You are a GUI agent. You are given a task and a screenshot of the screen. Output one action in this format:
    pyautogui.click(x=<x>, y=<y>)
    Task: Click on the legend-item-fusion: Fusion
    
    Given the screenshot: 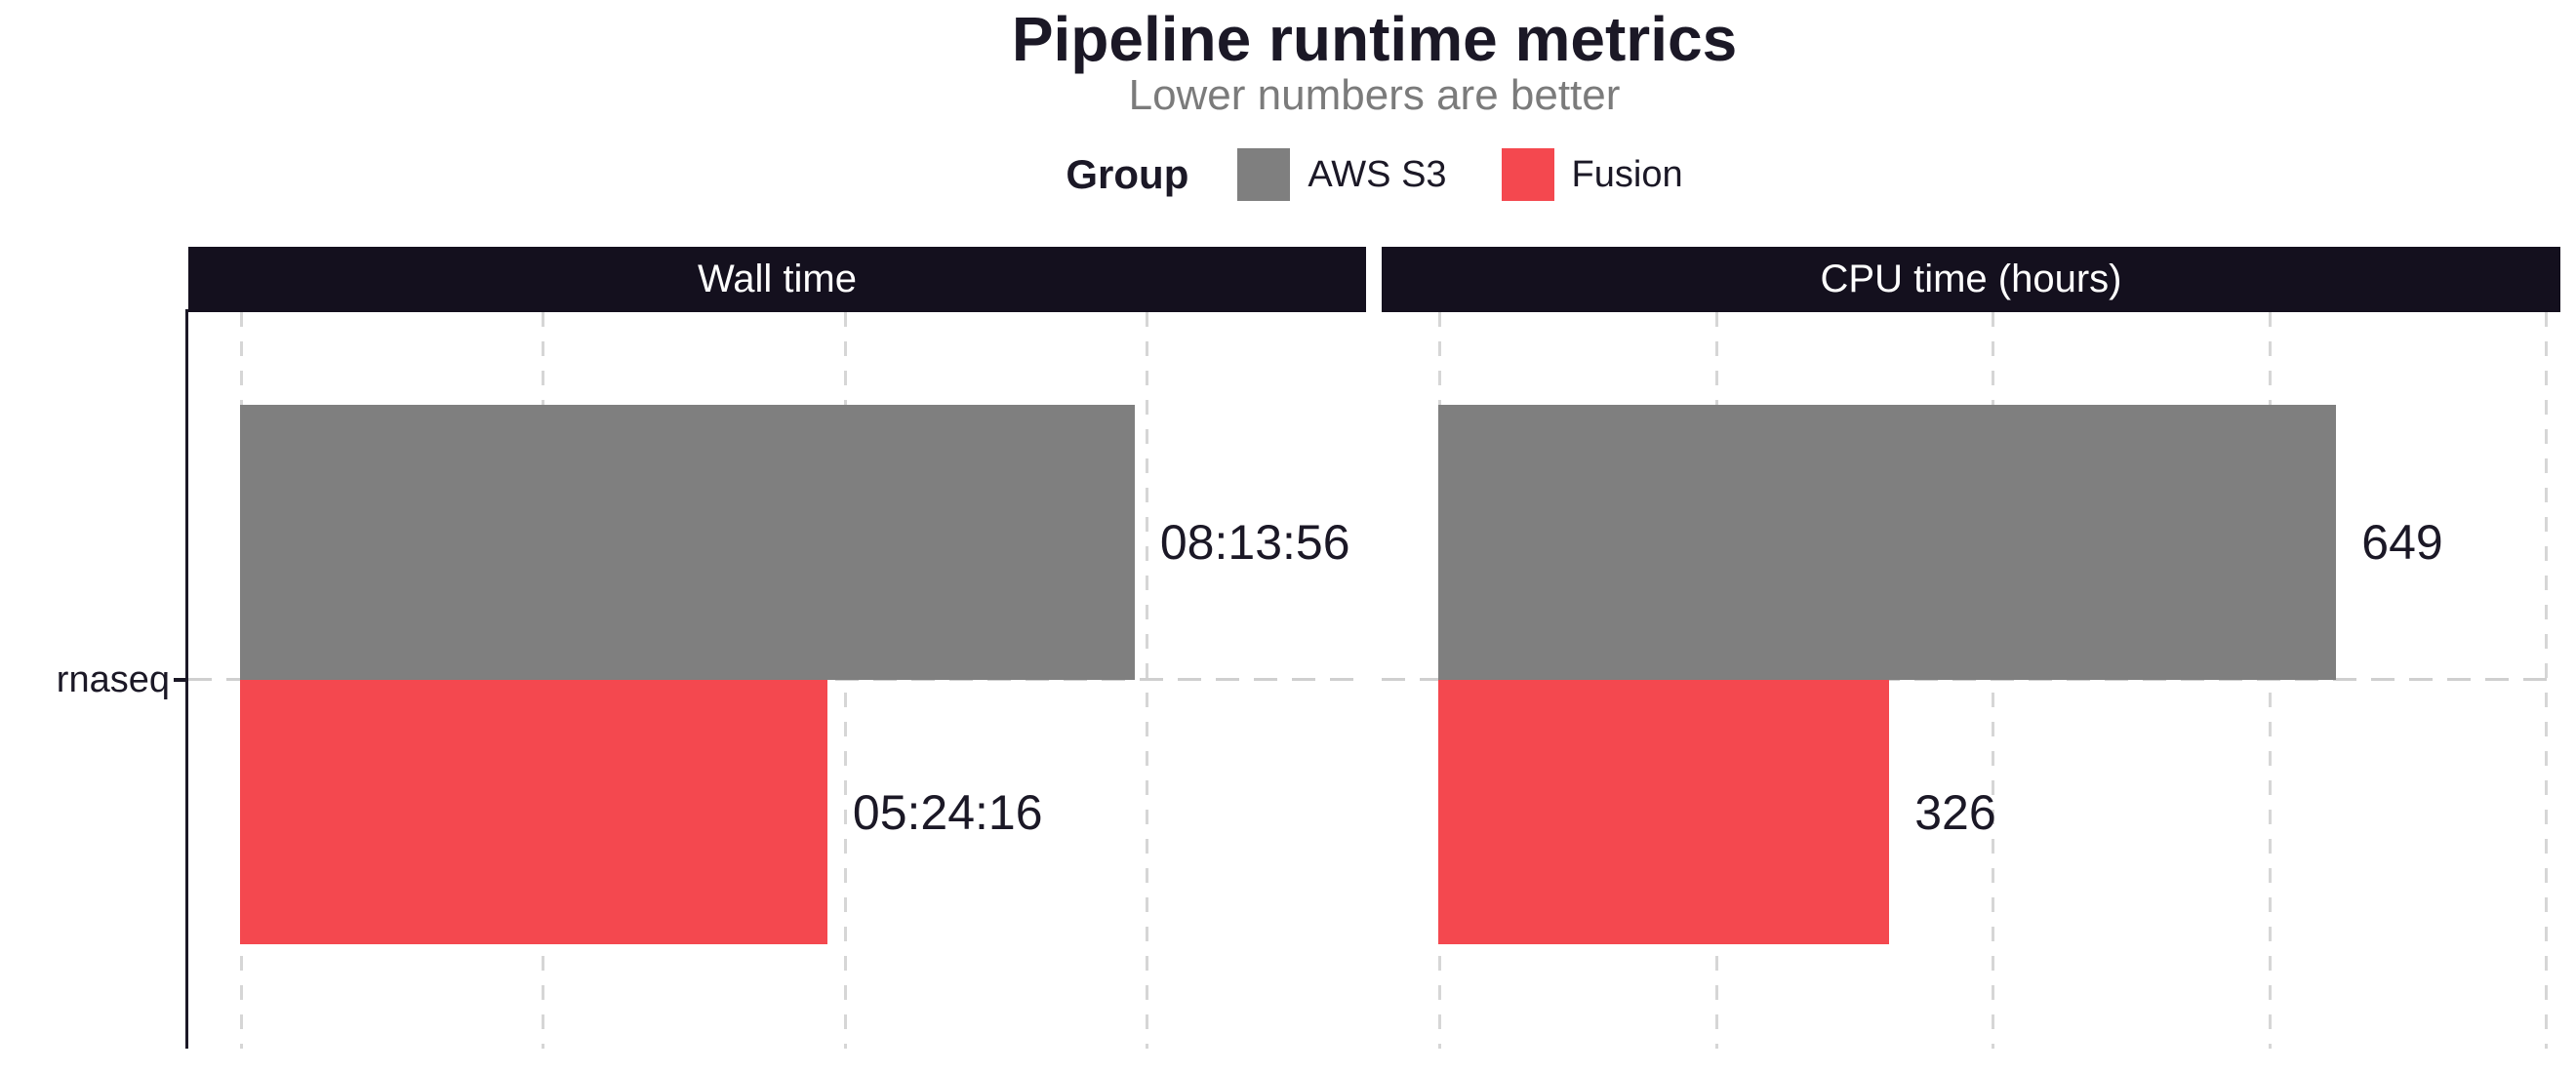 What is the action you would take?
    pyautogui.click(x=1592, y=175)
    